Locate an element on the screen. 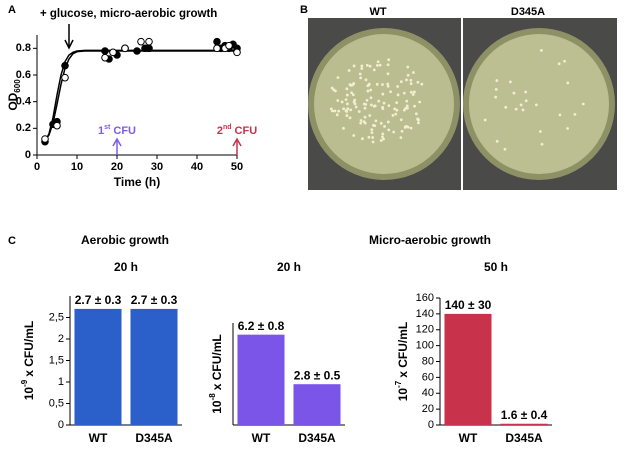  plate is located at coordinates (539, 104).